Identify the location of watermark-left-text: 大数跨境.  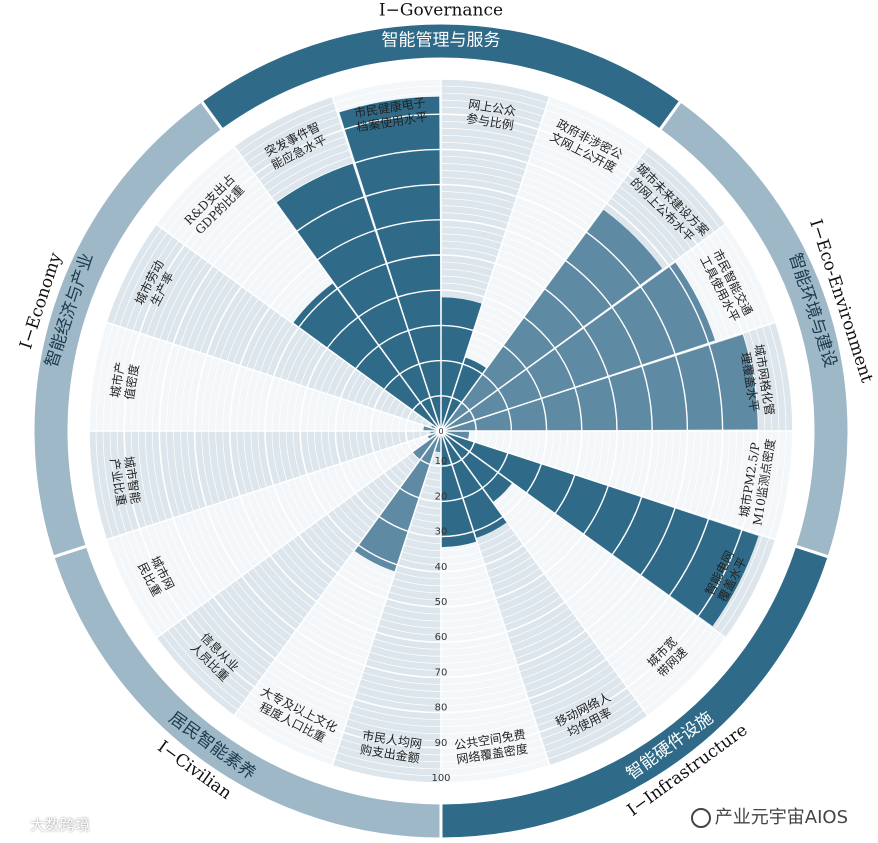
(60, 824).